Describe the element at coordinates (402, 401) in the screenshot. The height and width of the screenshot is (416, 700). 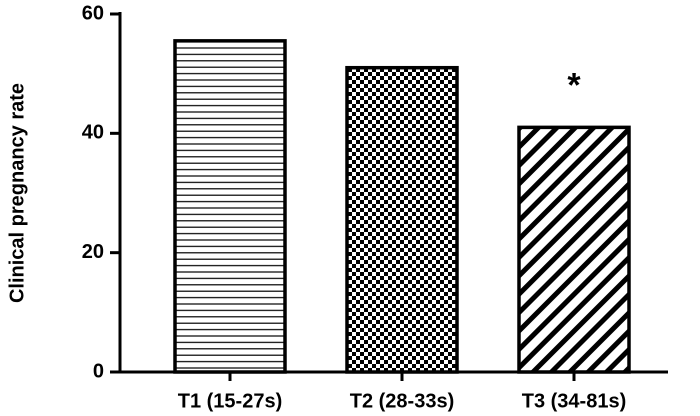
I see `x-tick-label: T2 (28-33s)` at that location.